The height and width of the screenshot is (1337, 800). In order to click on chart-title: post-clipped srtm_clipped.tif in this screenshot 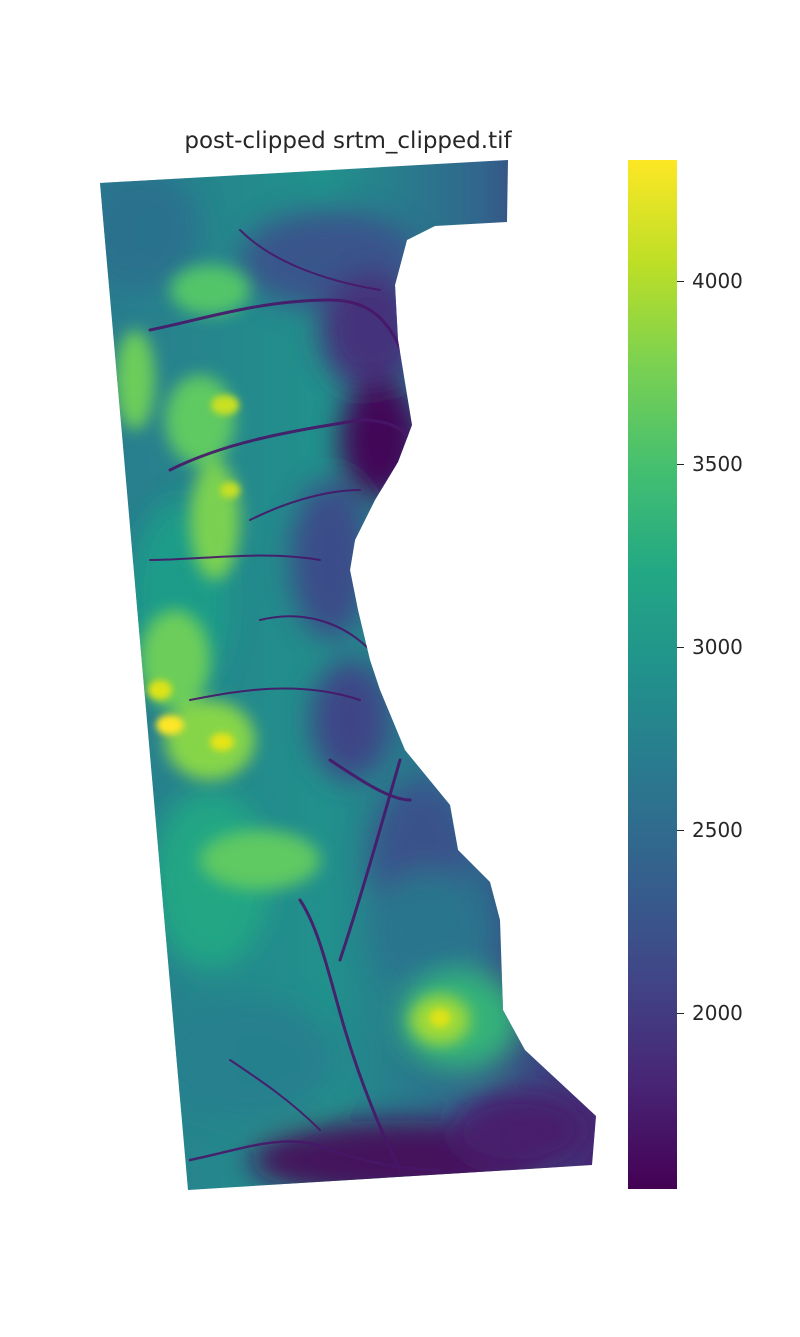, I will do `click(348, 141)`.